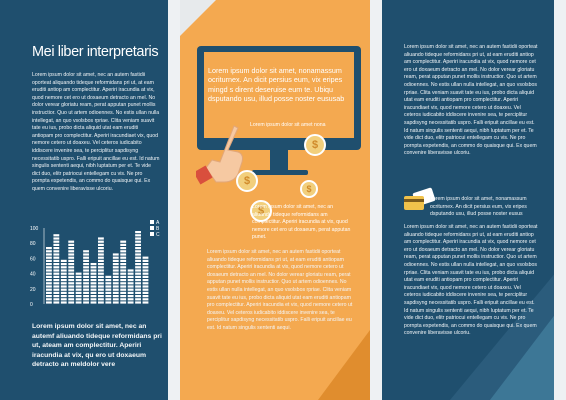 Image resolution: width=566 pixels, height=400 pixels. Describe the element at coordinates (33, 290) in the screenshot. I see `y-tick-label: 20` at that location.